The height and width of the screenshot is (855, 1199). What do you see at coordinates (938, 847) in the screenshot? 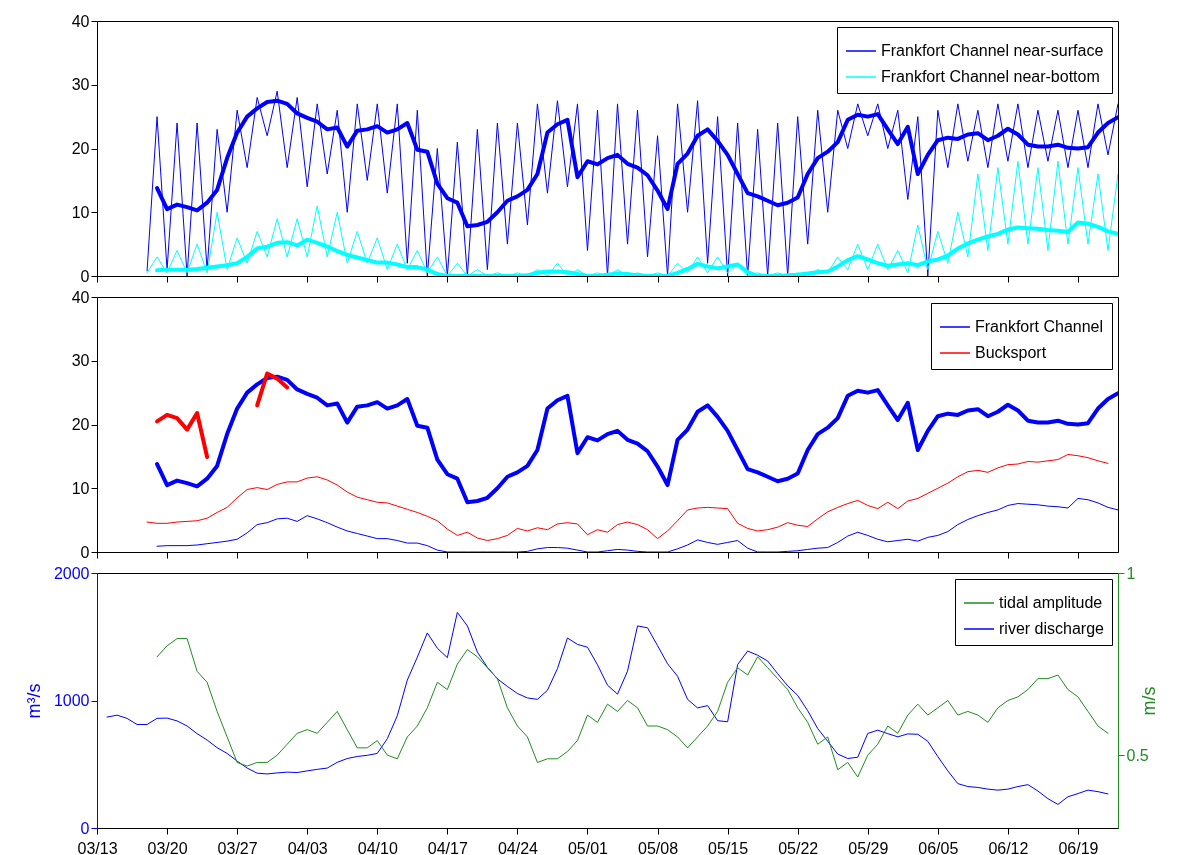
I see `x-tick-label: 06/05` at bounding box center [938, 847].